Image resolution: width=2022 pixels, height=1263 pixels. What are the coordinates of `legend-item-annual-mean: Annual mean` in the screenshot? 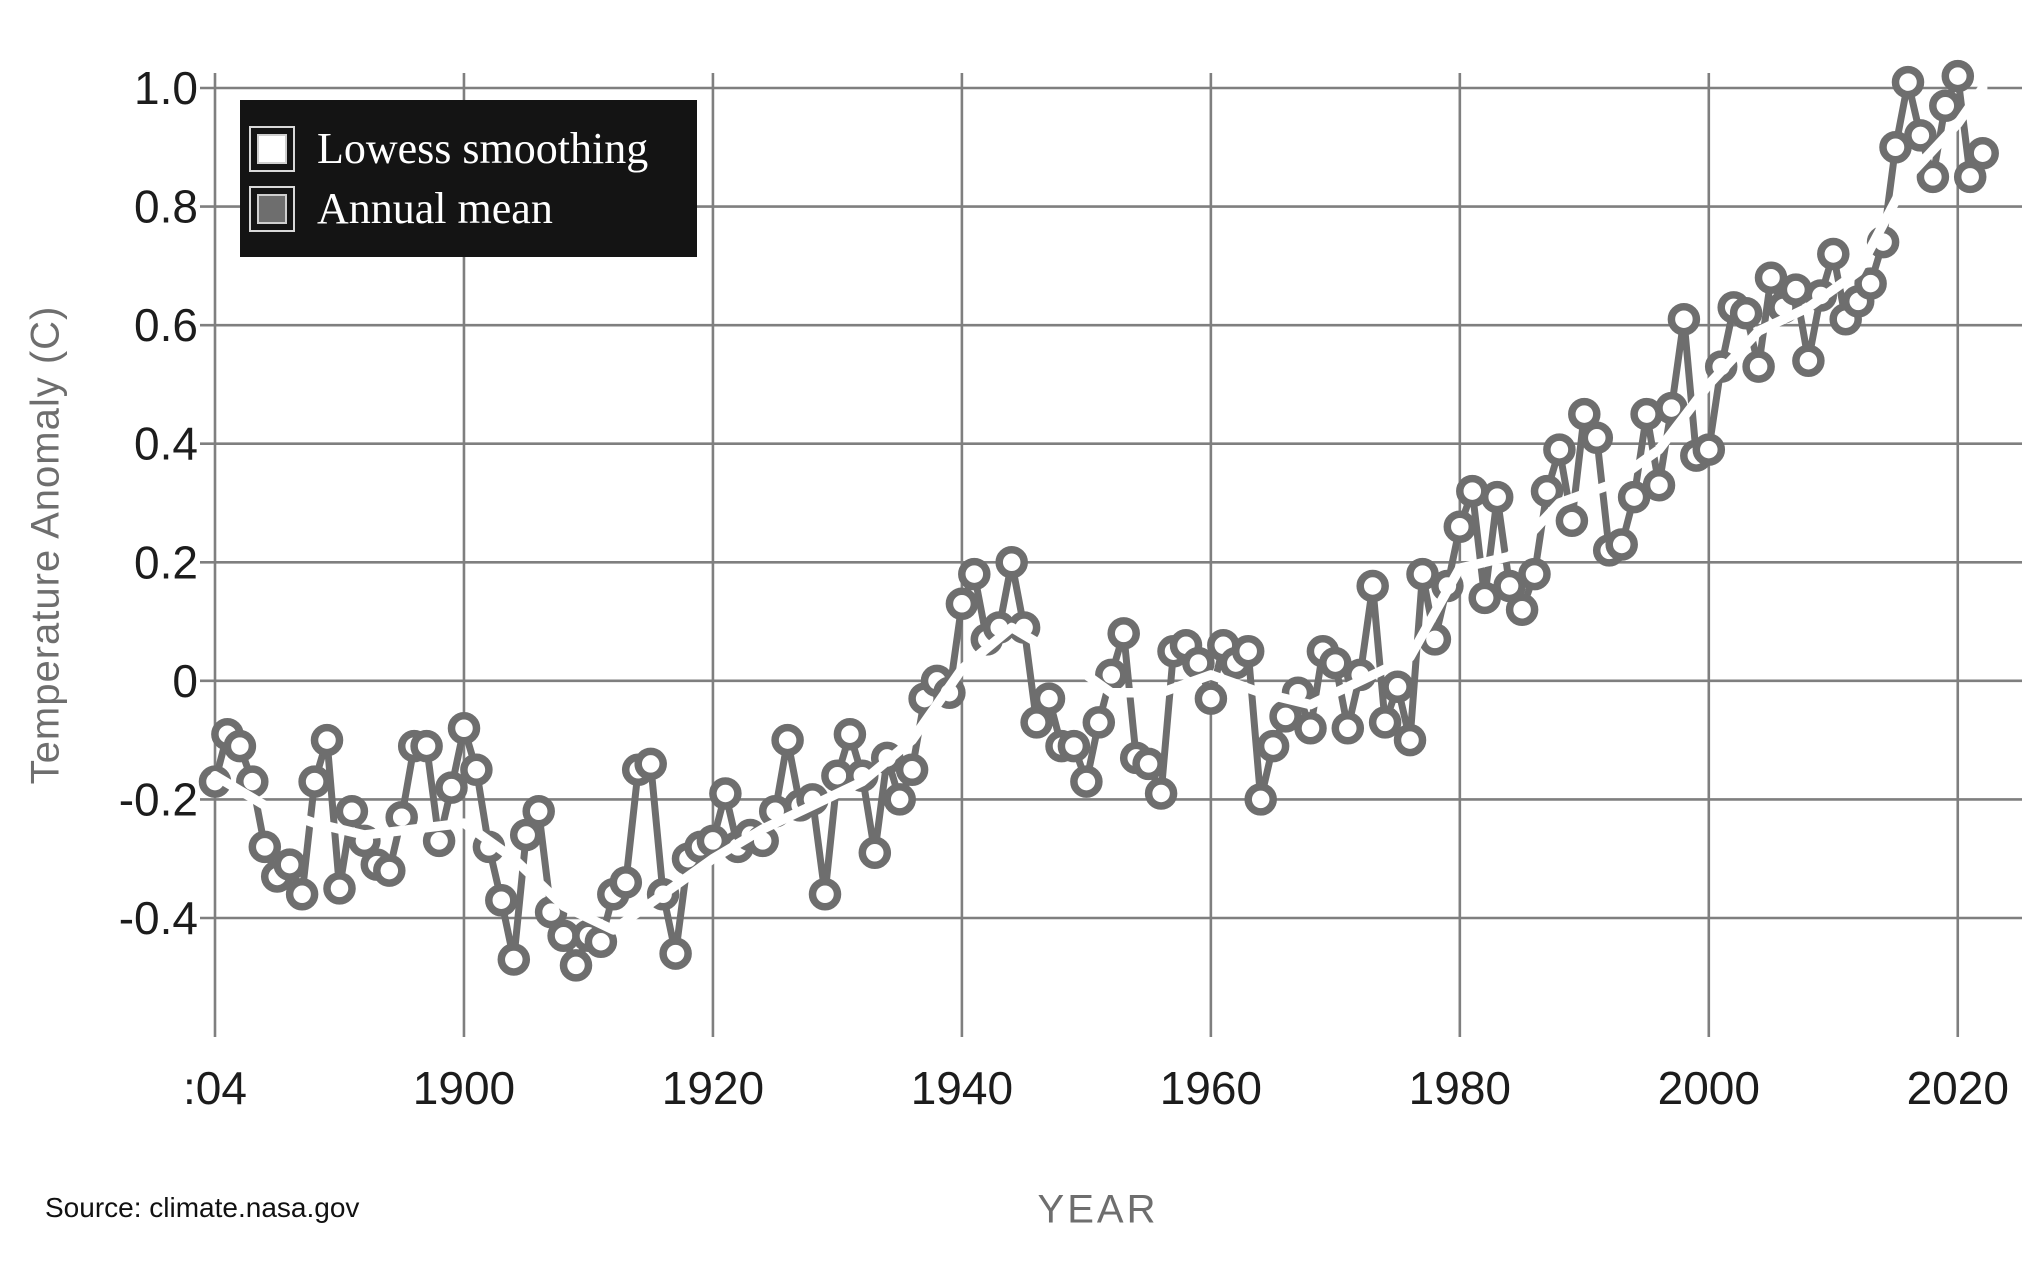 It's located at (473, 208).